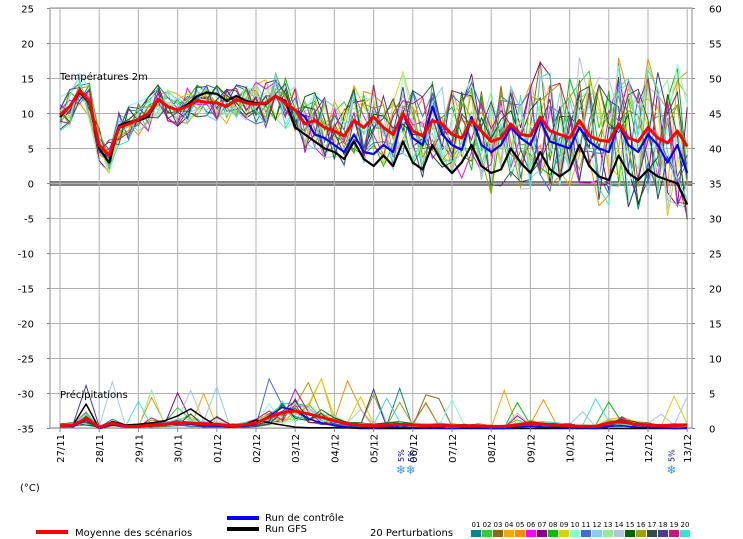 This screenshot has height=539, width=743. What do you see at coordinates (630, 525) in the screenshot?
I see `perturbation-number: 15` at bounding box center [630, 525].